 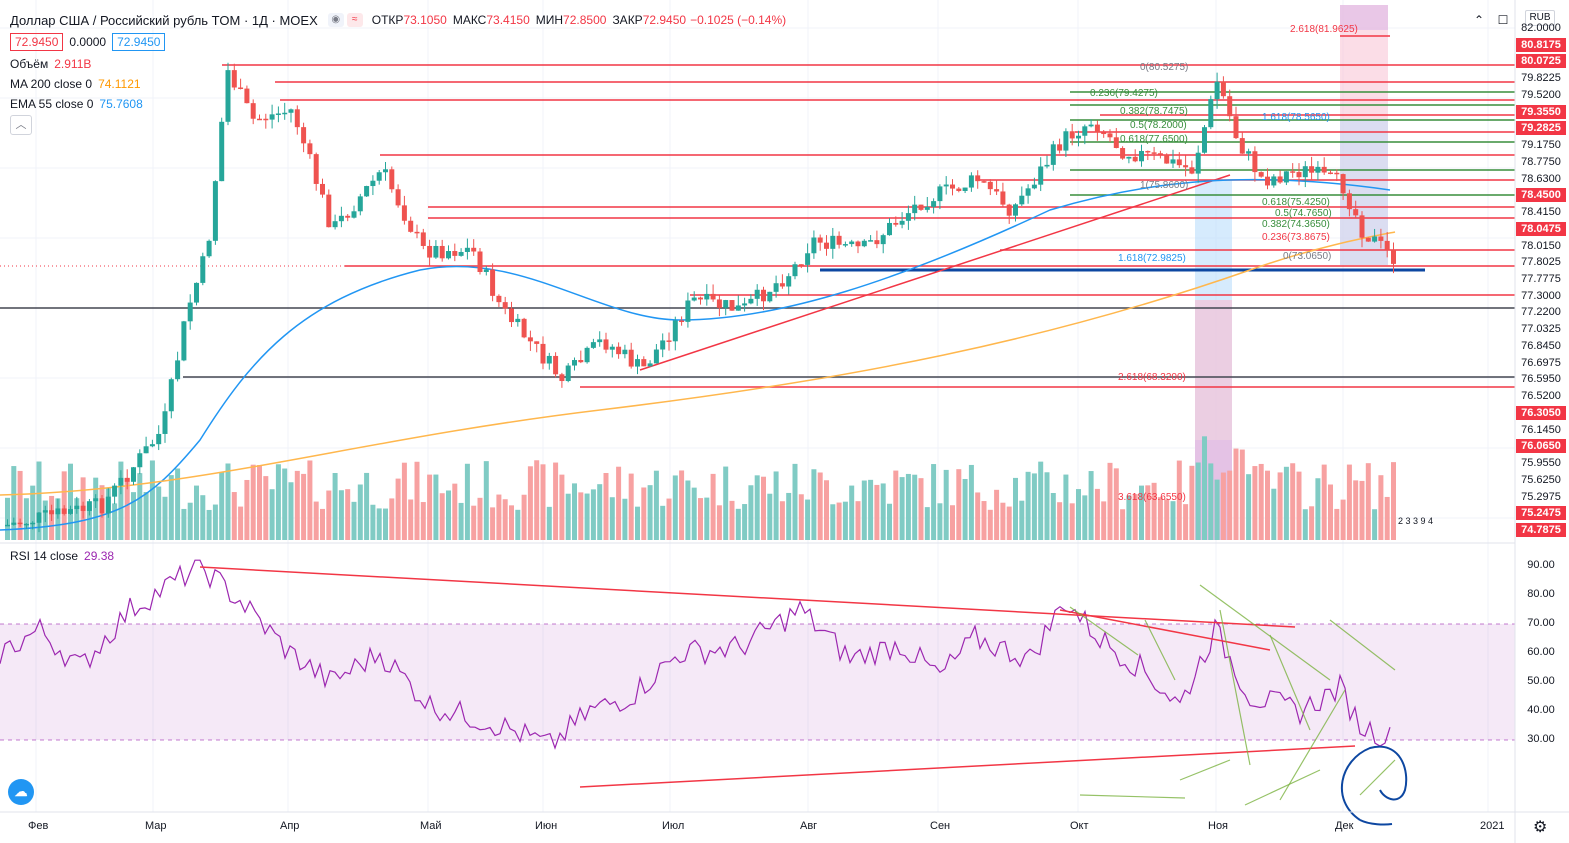 I want to click on indicator-ema55: EMA 55 close 0 75.7608, so click(x=398, y=104).